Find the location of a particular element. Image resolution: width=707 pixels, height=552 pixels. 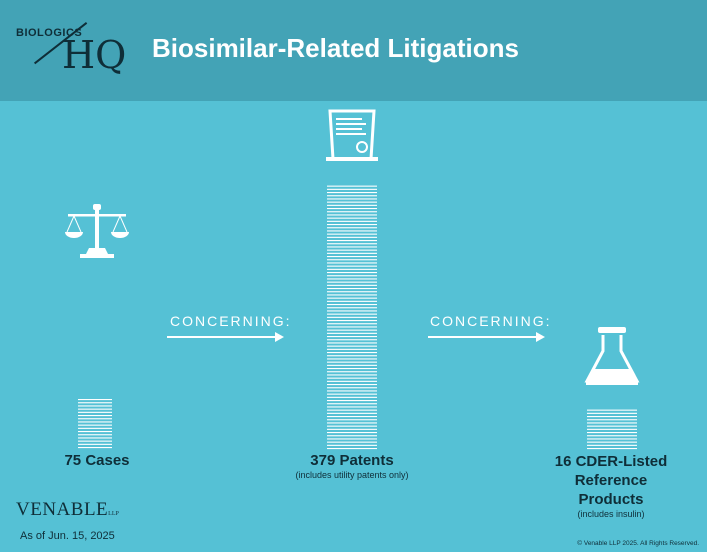

venable-llp: LLP is located at coordinates (113, 514).